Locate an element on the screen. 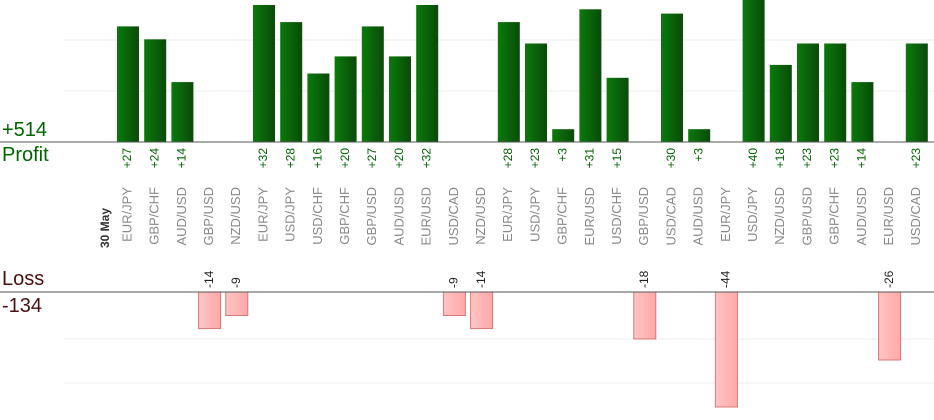 The image size is (934, 420). value-label: +18 is located at coordinates (780, 158).